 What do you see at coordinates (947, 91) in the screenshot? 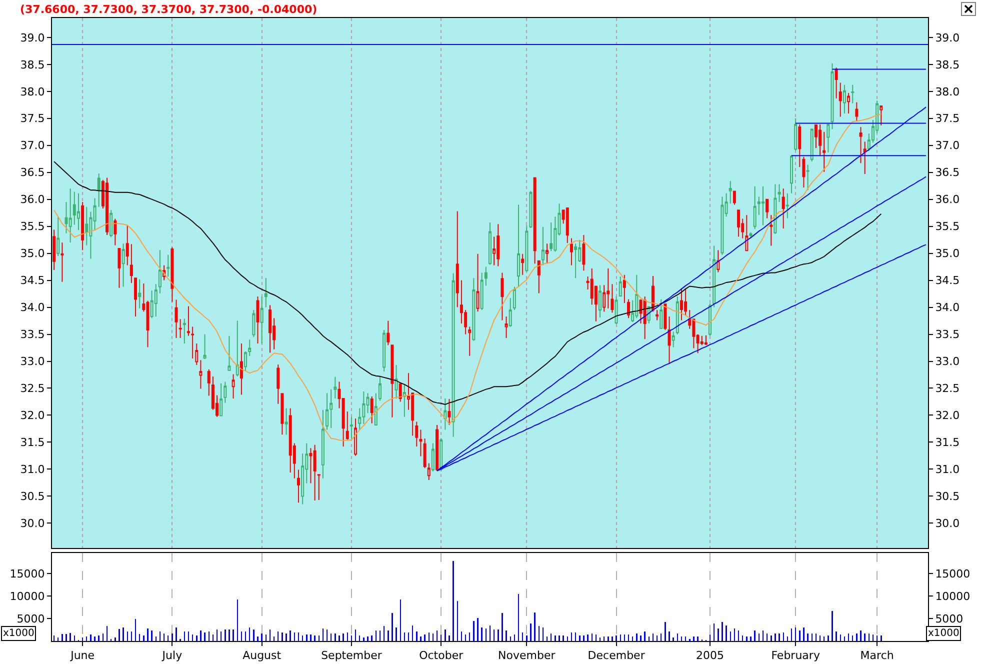
I see `y2-tick-label: 38.0` at bounding box center [947, 91].